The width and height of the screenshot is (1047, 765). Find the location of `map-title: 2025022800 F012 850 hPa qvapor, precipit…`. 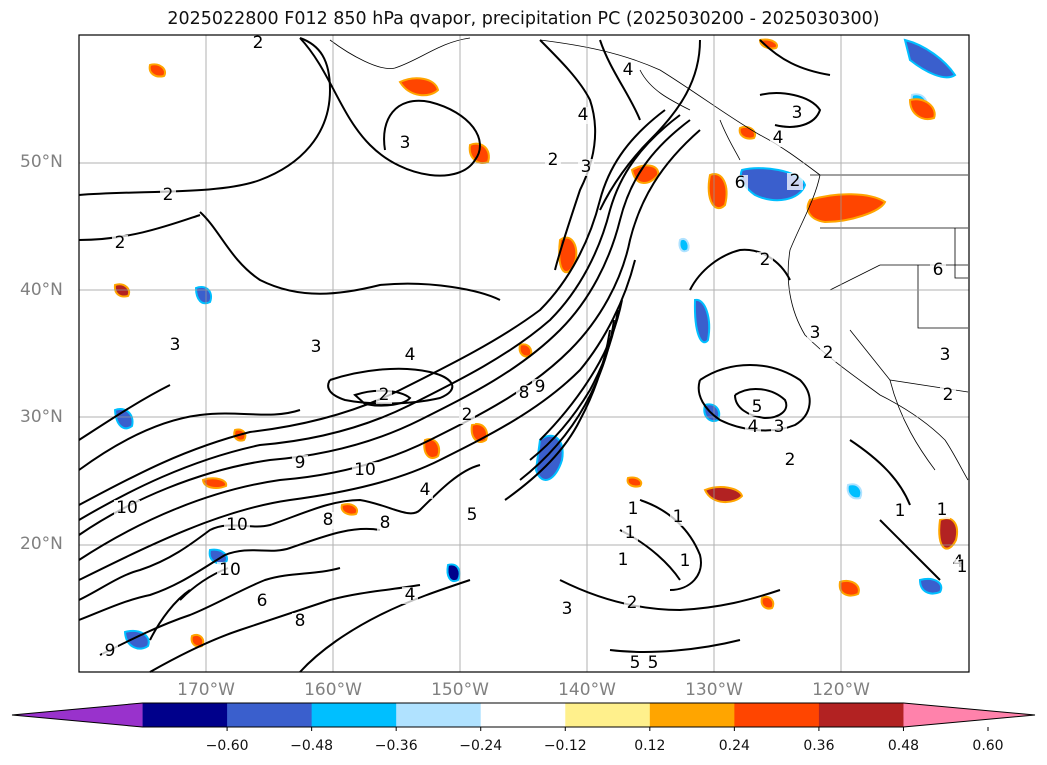

map-title: 2025022800 F012 850 hPa qvapor, precipit… is located at coordinates (523, 19).